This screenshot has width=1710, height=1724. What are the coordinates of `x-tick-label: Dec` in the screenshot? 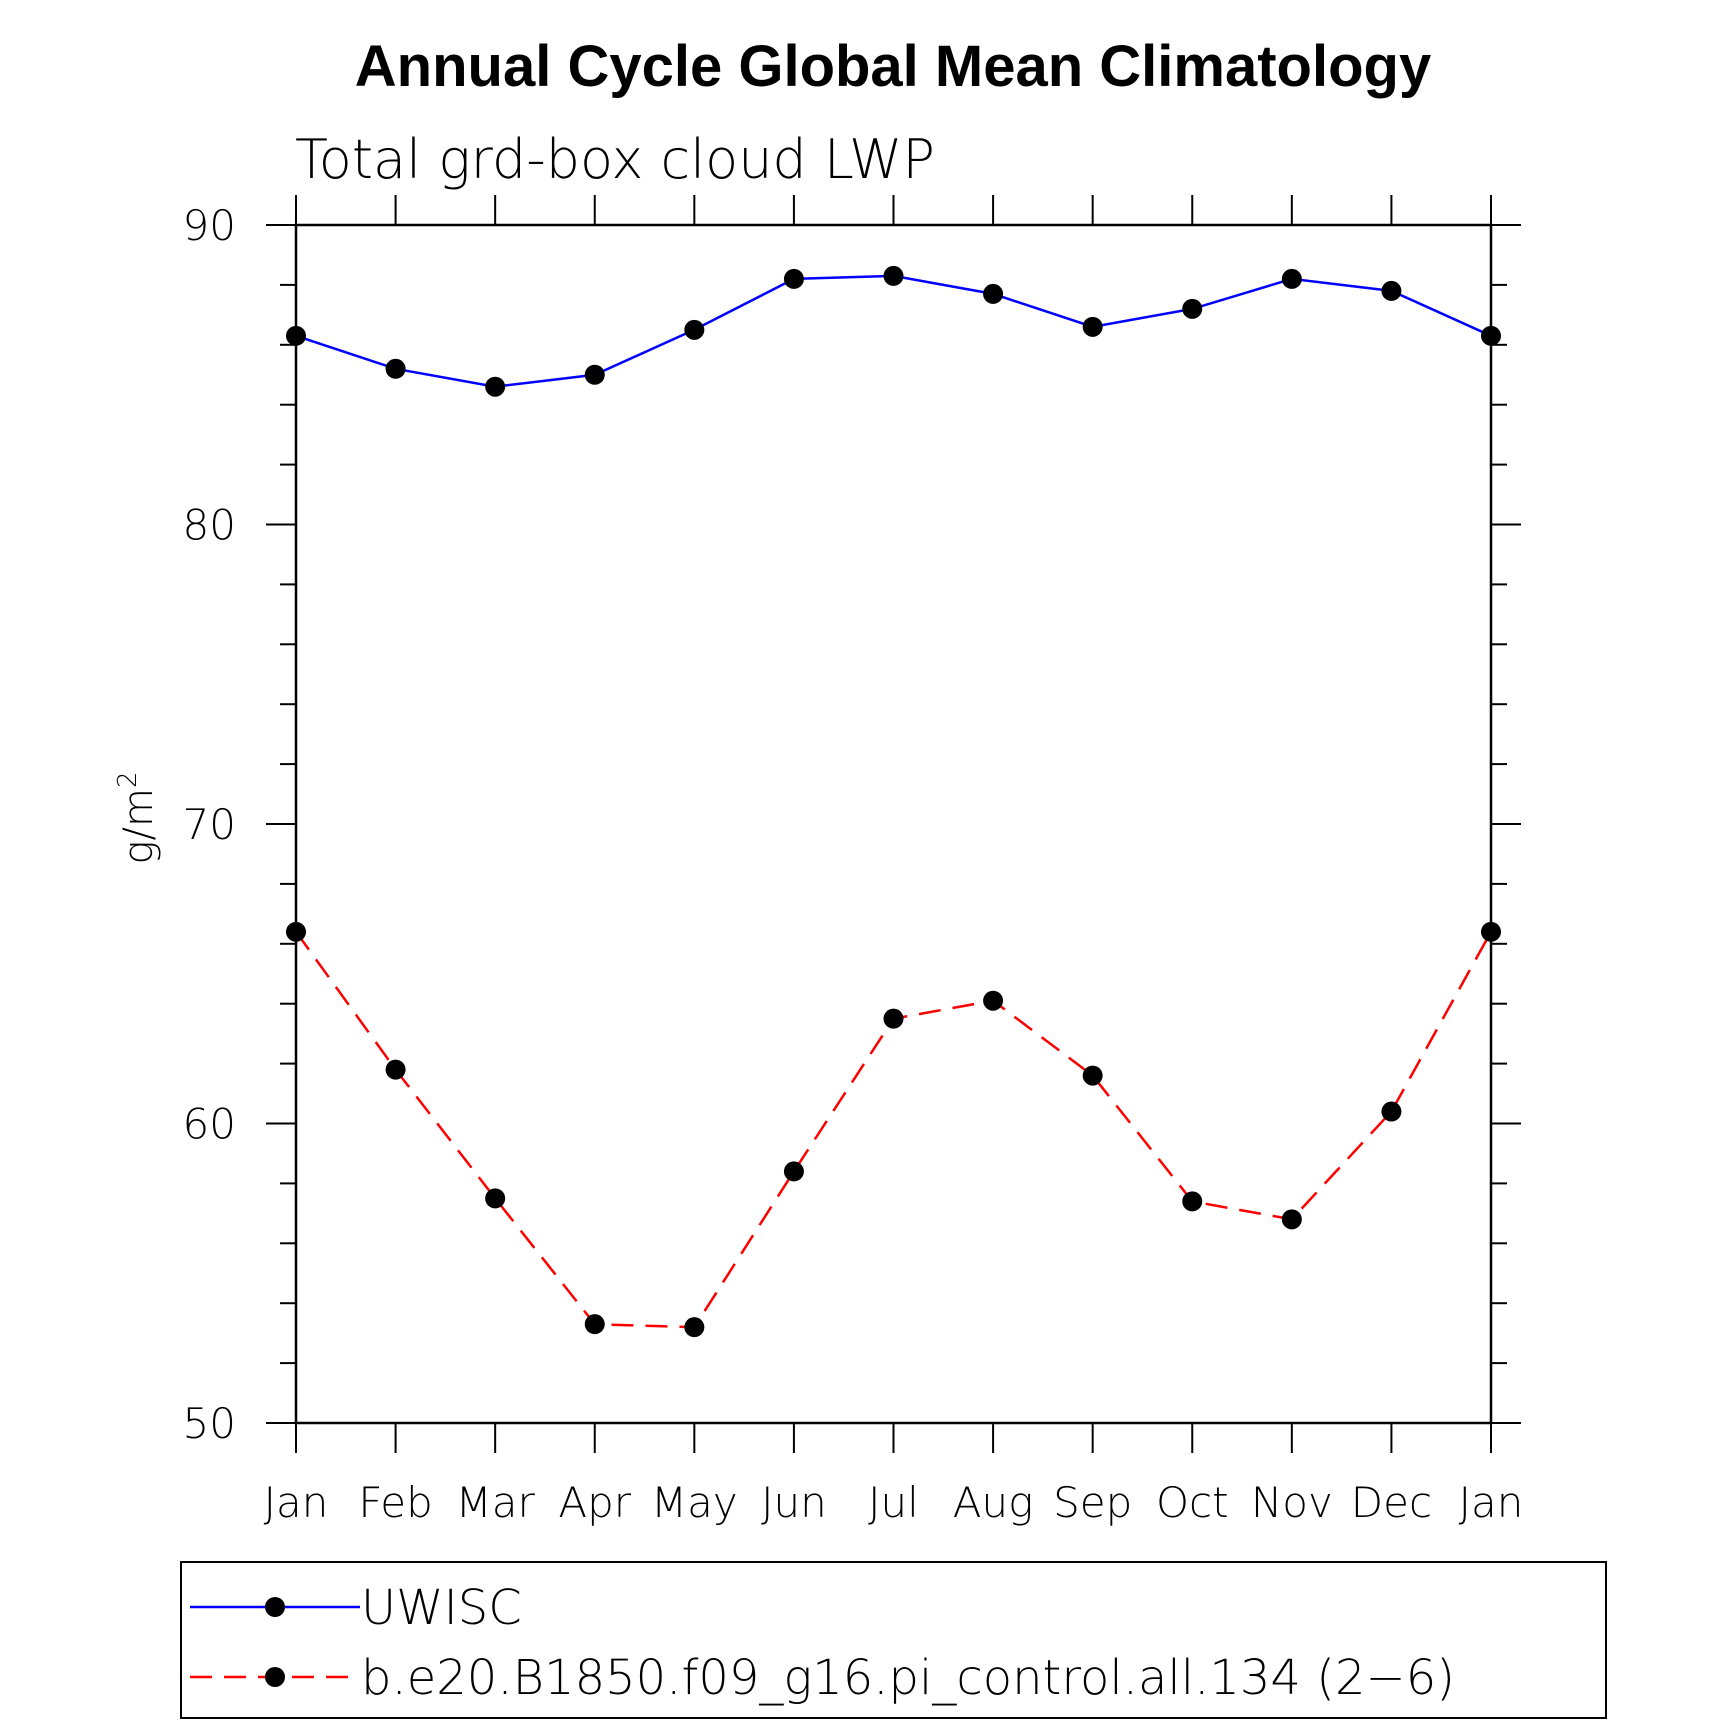 It's located at (1391, 1502).